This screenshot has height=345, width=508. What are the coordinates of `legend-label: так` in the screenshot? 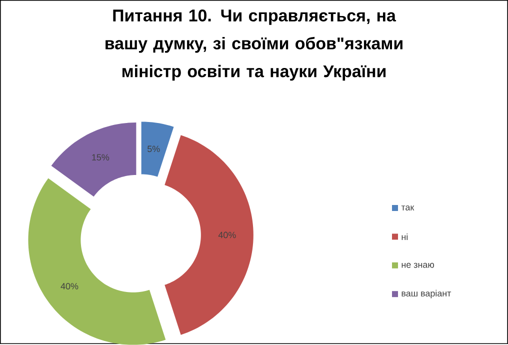 It's located at (407, 208).